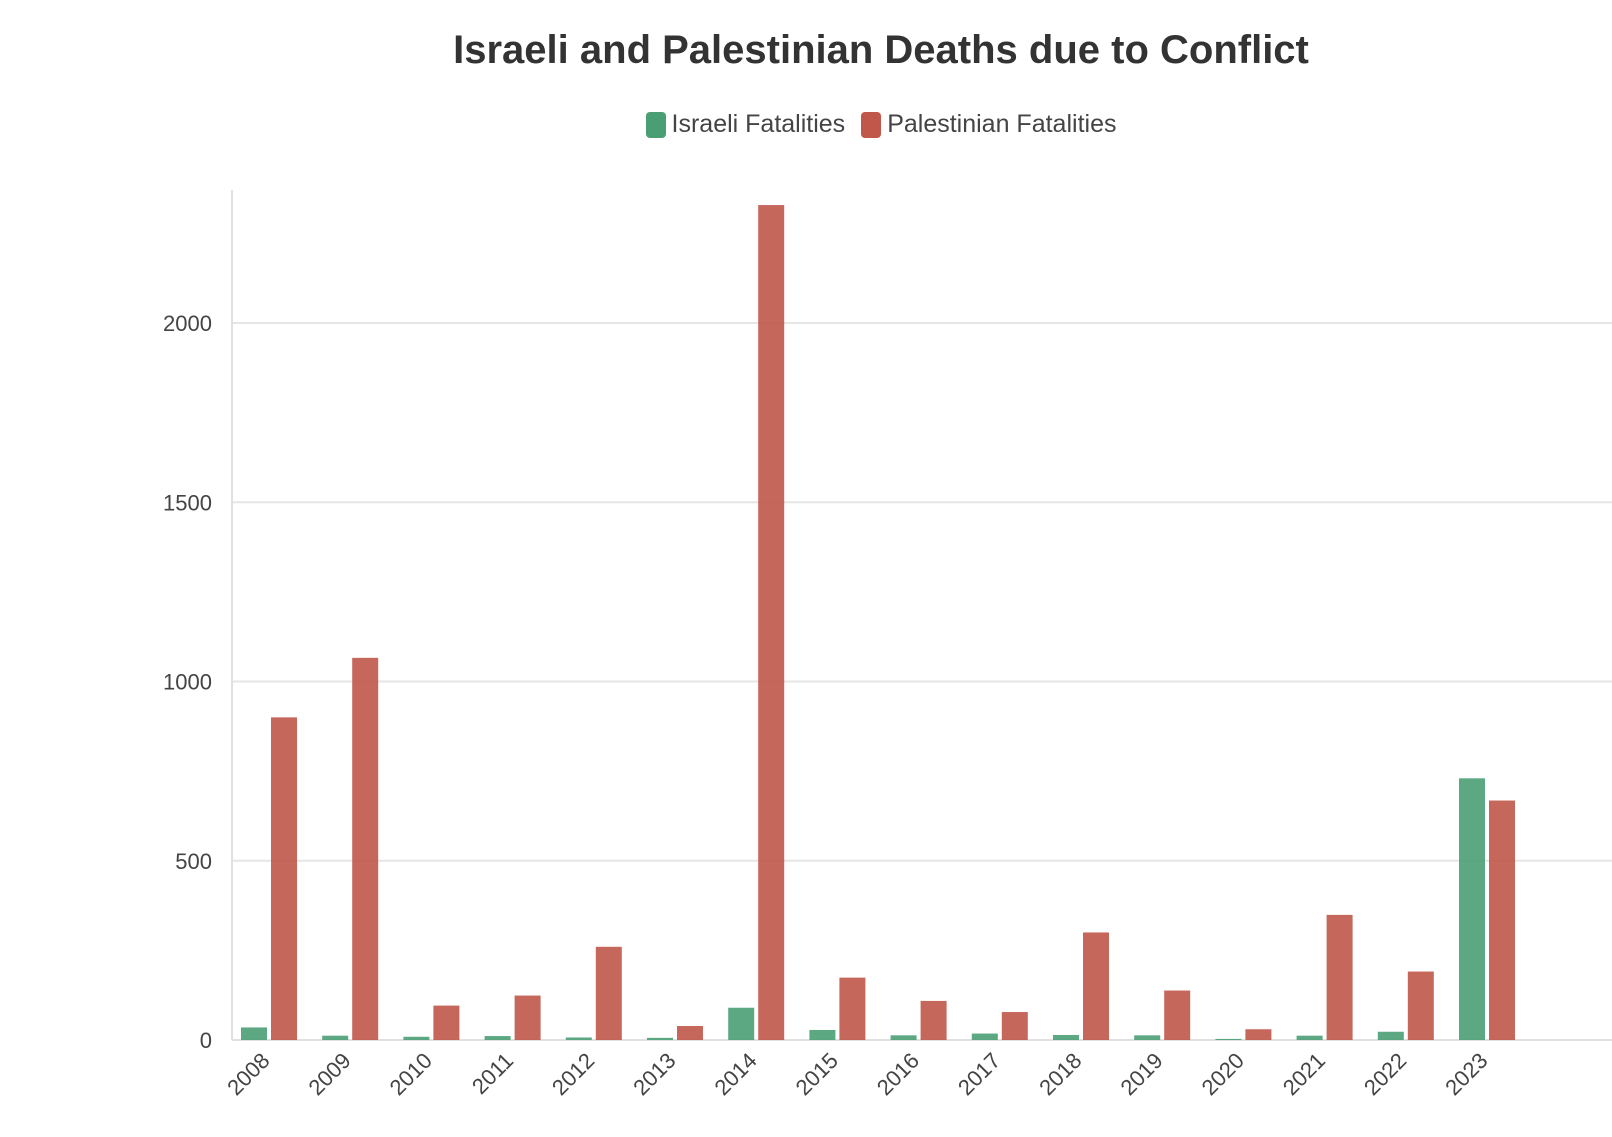  I want to click on legend-item-palestinian: Palestinian Fatalities, so click(988, 124).